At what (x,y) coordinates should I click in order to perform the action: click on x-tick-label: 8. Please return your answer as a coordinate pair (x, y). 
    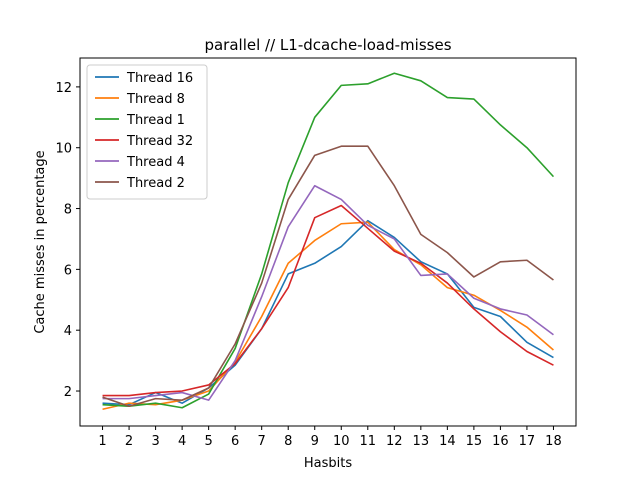
    Looking at the image, I should click on (288, 441).